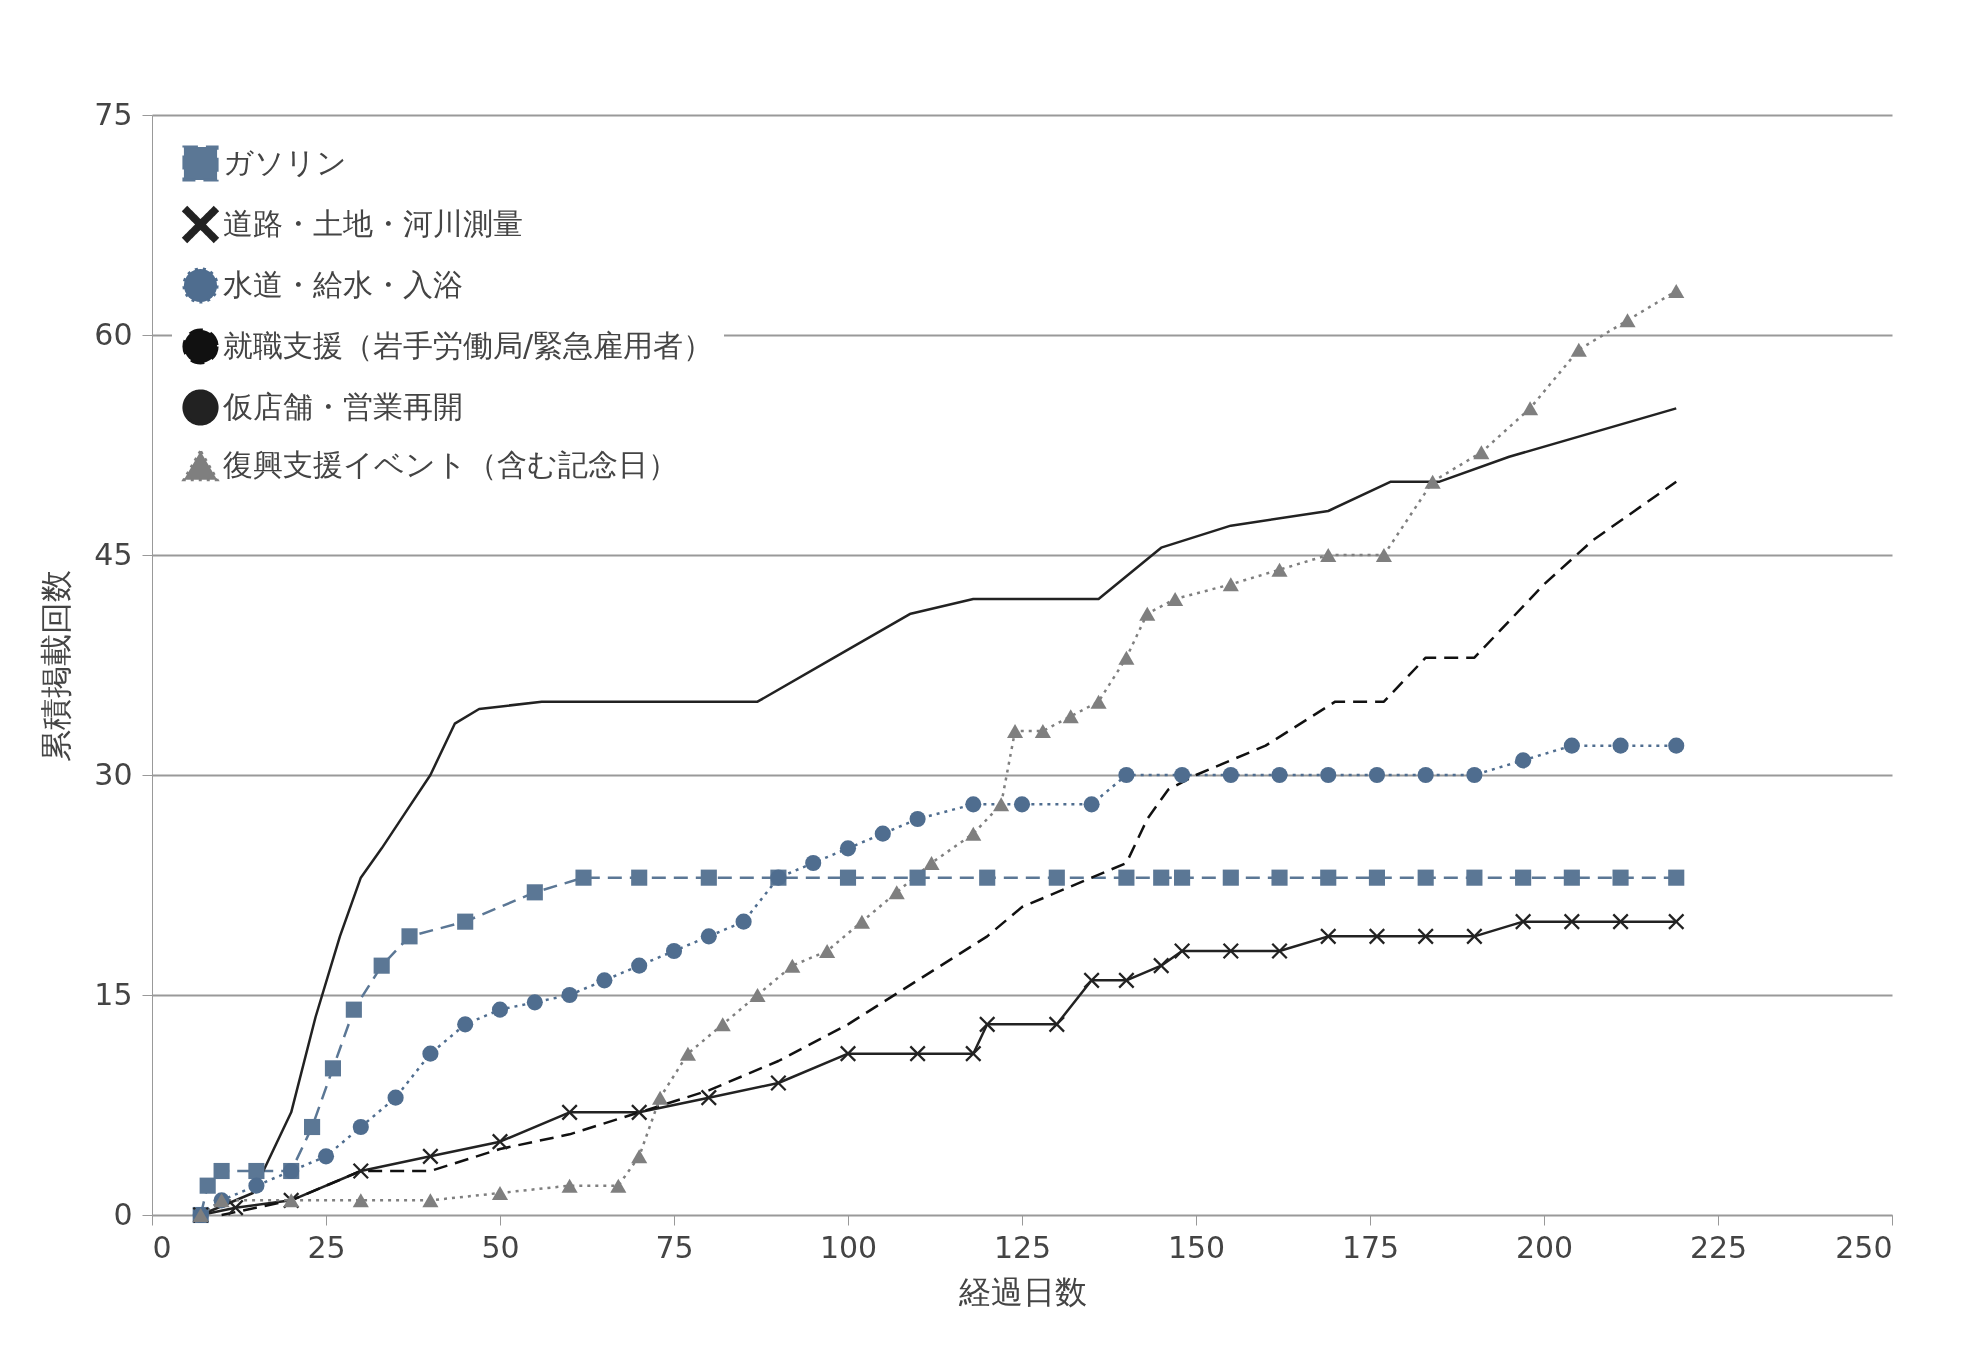 Image resolution: width=1986 pixels, height=1368 pixels. What do you see at coordinates (162, 1247) in the screenshot?
I see `x-tick-label: 0` at bounding box center [162, 1247].